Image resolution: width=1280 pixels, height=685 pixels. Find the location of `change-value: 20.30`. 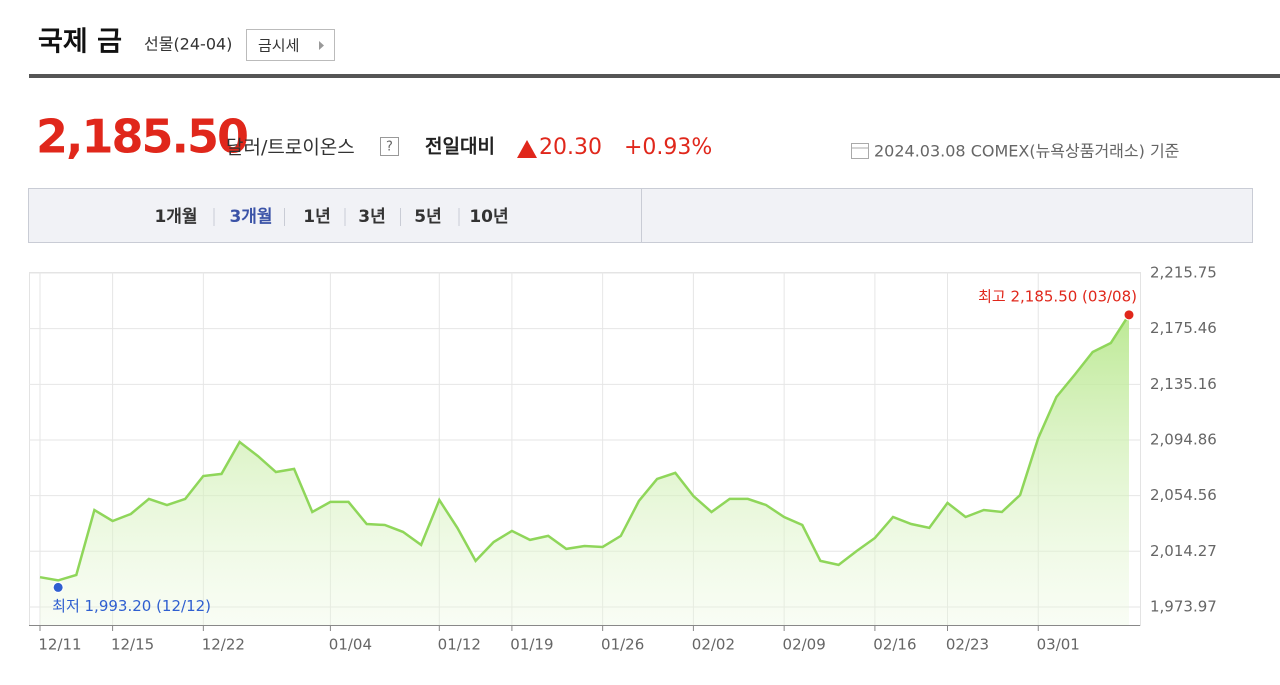

change-value: 20.30 is located at coordinates (570, 147).